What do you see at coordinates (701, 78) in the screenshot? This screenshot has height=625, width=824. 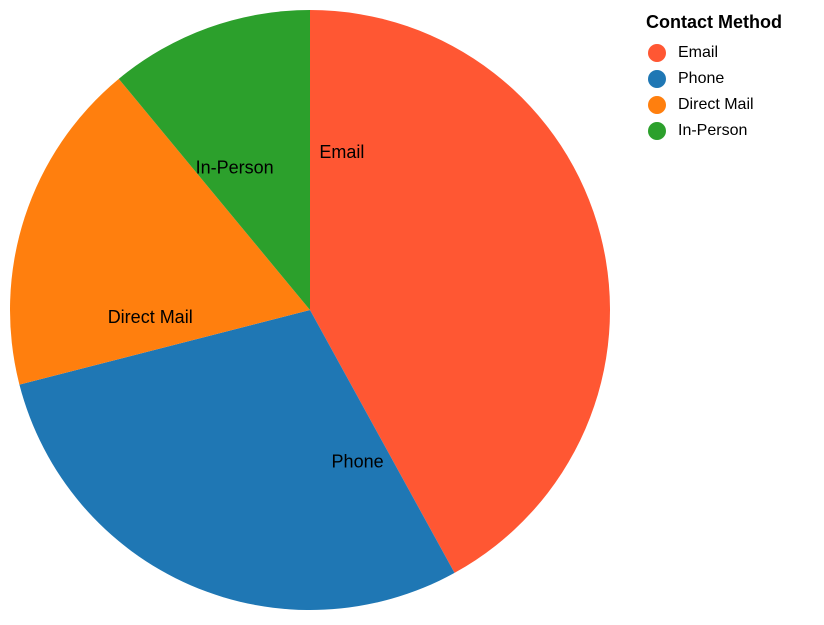 I see `legend-label-phone: Phone` at bounding box center [701, 78].